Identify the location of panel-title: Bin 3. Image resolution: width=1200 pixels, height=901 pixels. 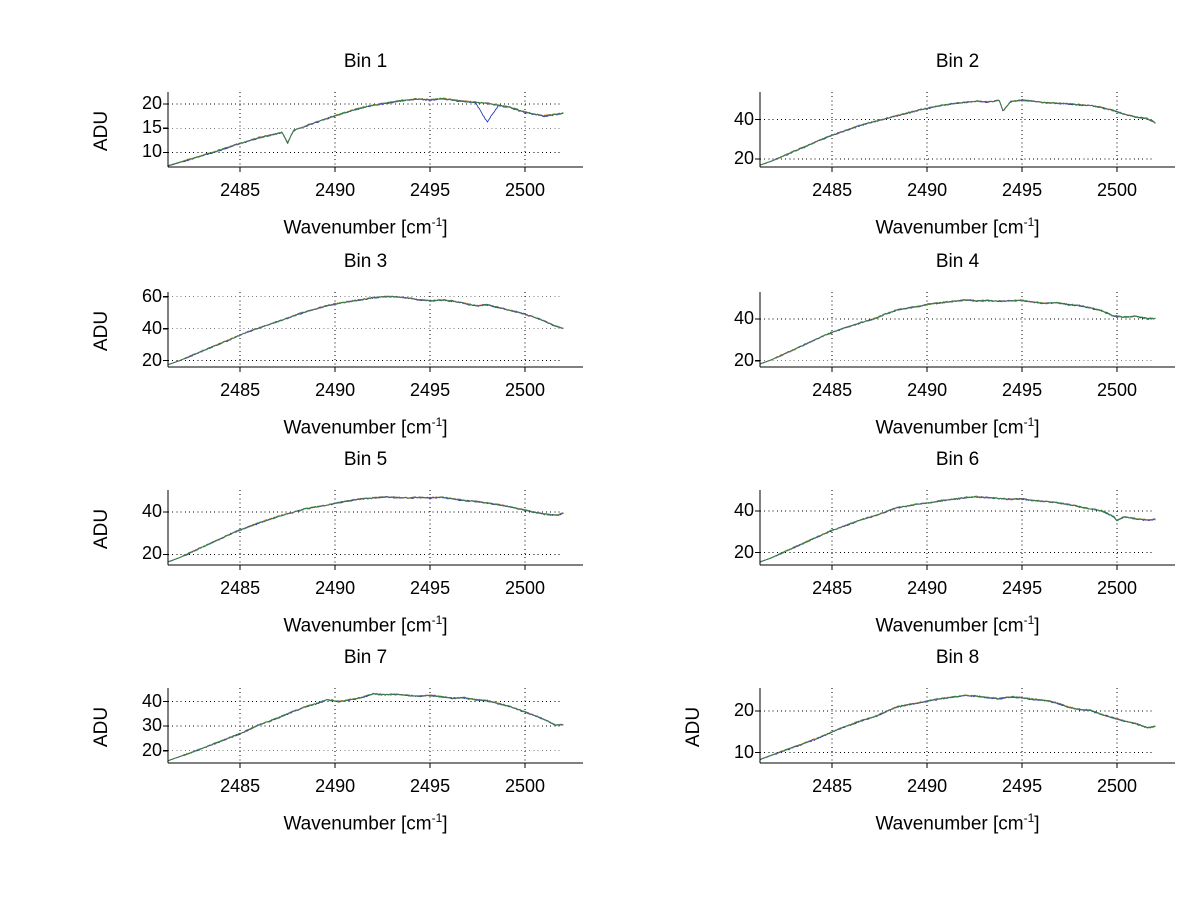
(365, 261).